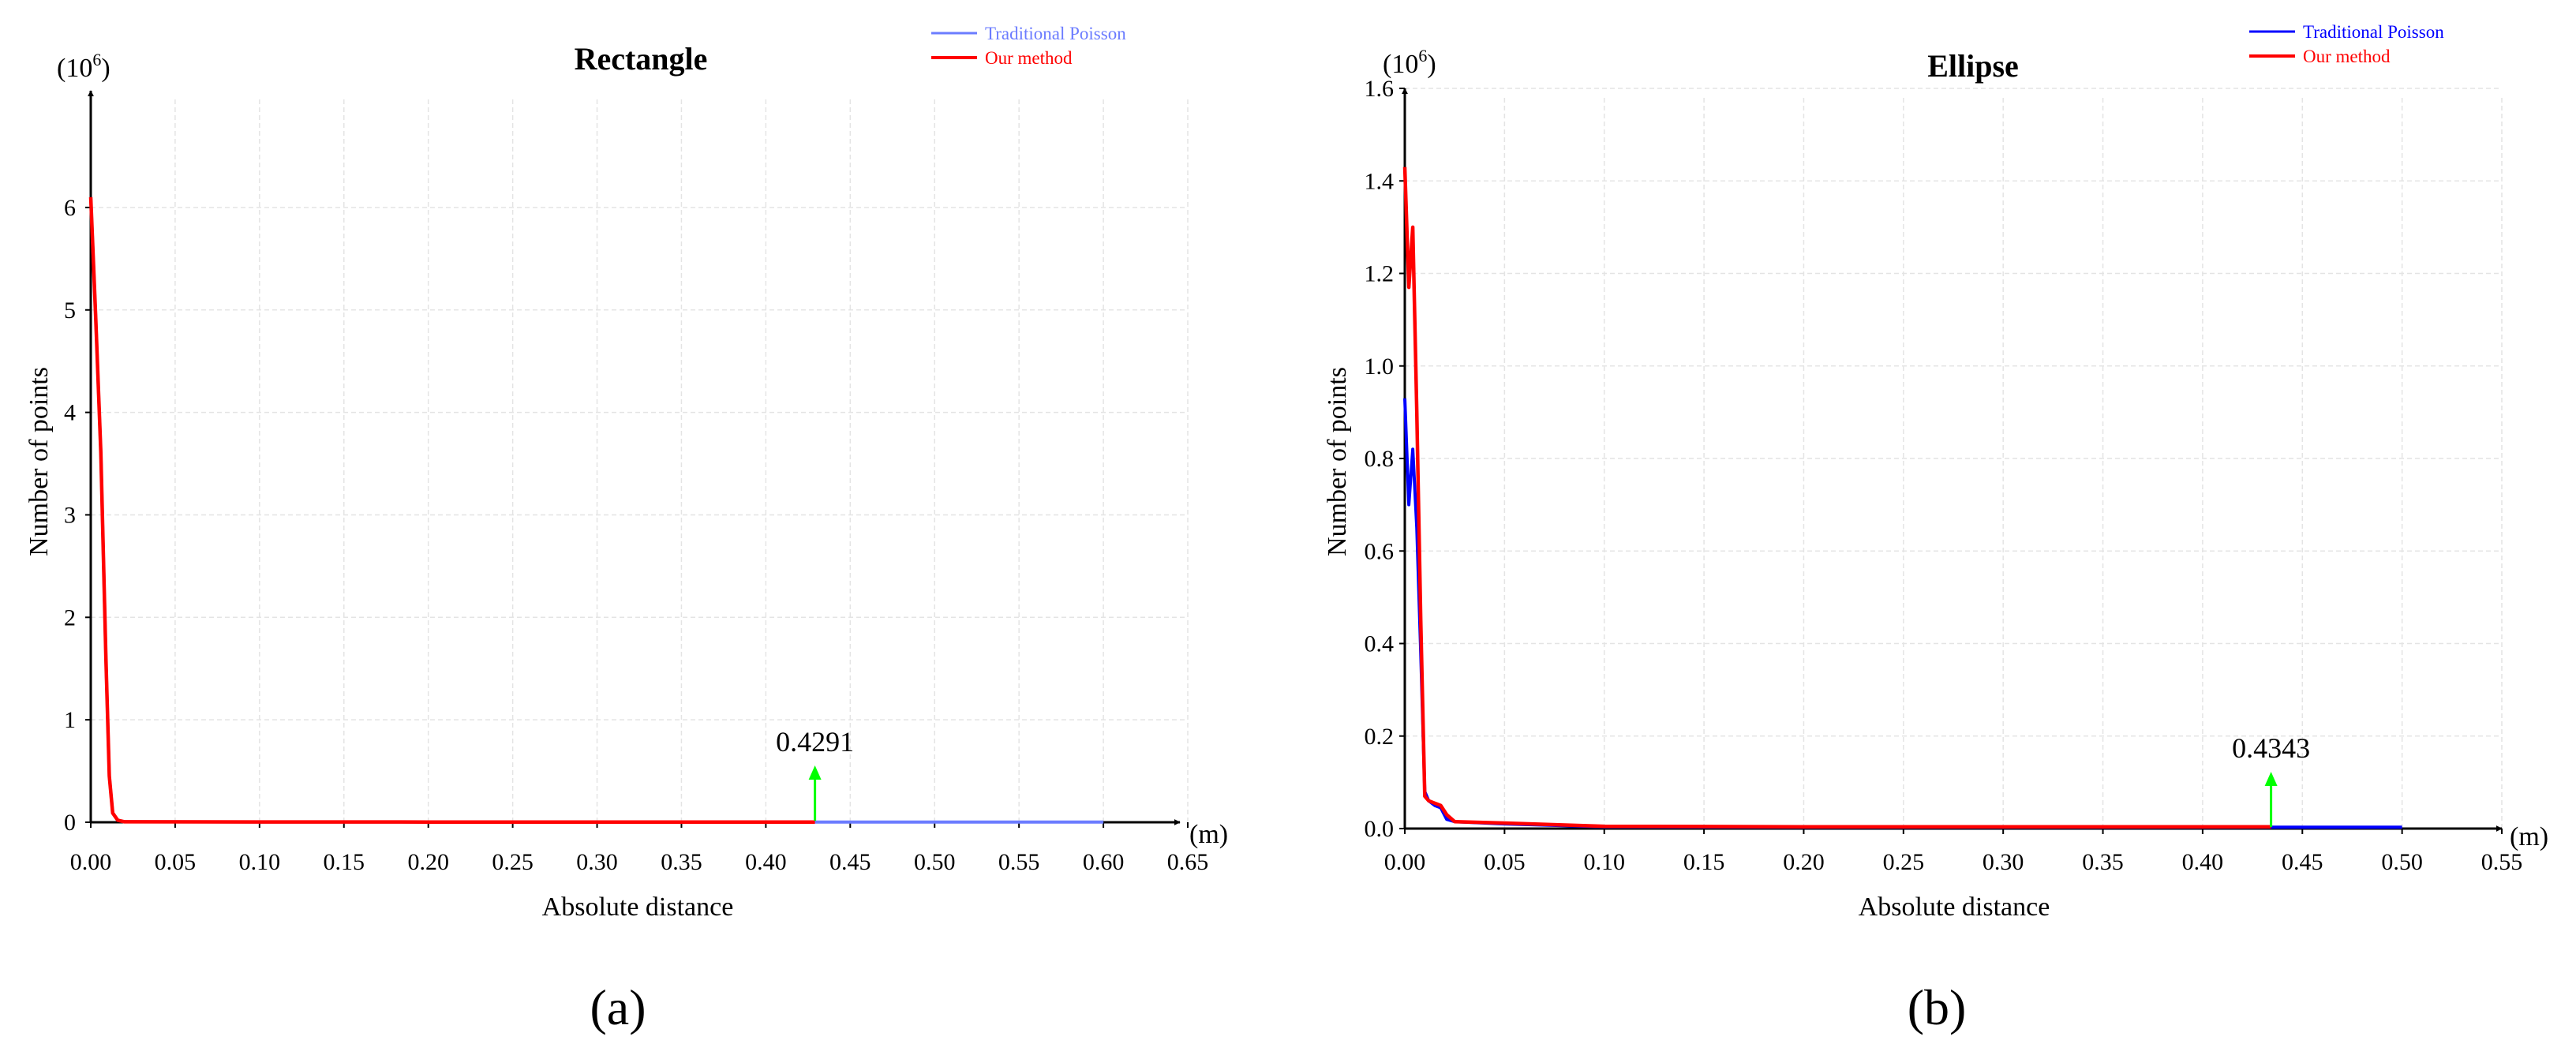 The width and height of the screenshot is (2576, 1044). Describe the element at coordinates (1380, 367) in the screenshot. I see `y-tick-label: 1.0` at that location.